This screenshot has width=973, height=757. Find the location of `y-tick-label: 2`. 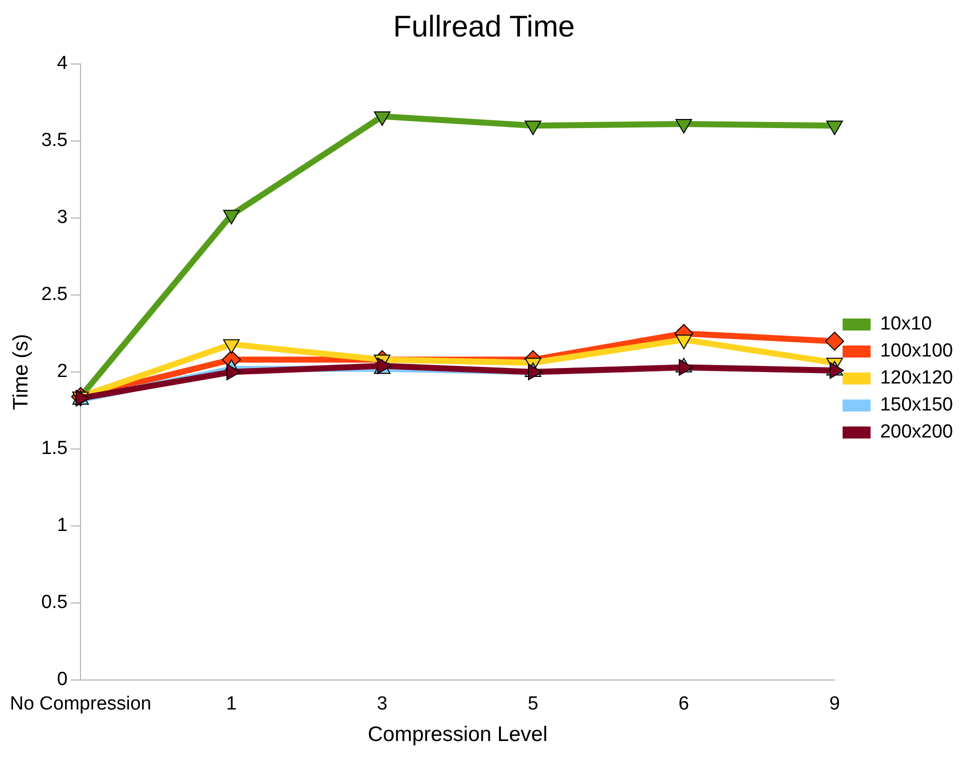

y-tick-label: 2 is located at coordinates (62, 371).